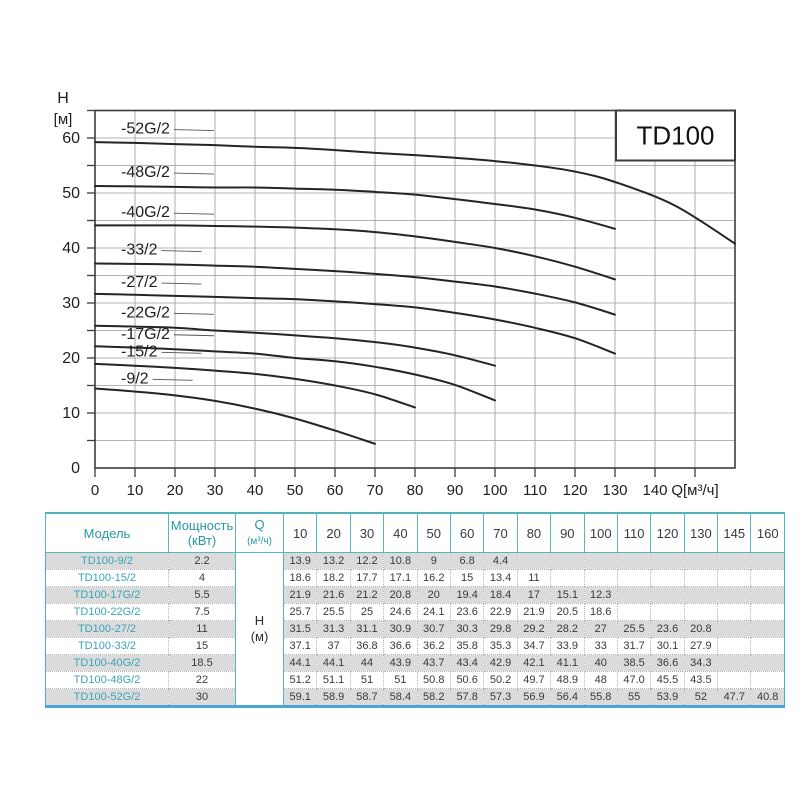 The image size is (800, 800). I want to click on head-value-cell: 28.2, so click(567, 629).